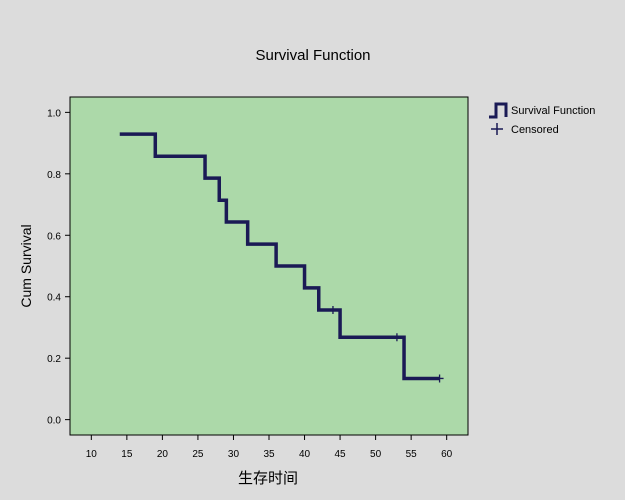 The image size is (625, 500). What do you see at coordinates (234, 454) in the screenshot?
I see `x-tick-label: 30` at bounding box center [234, 454].